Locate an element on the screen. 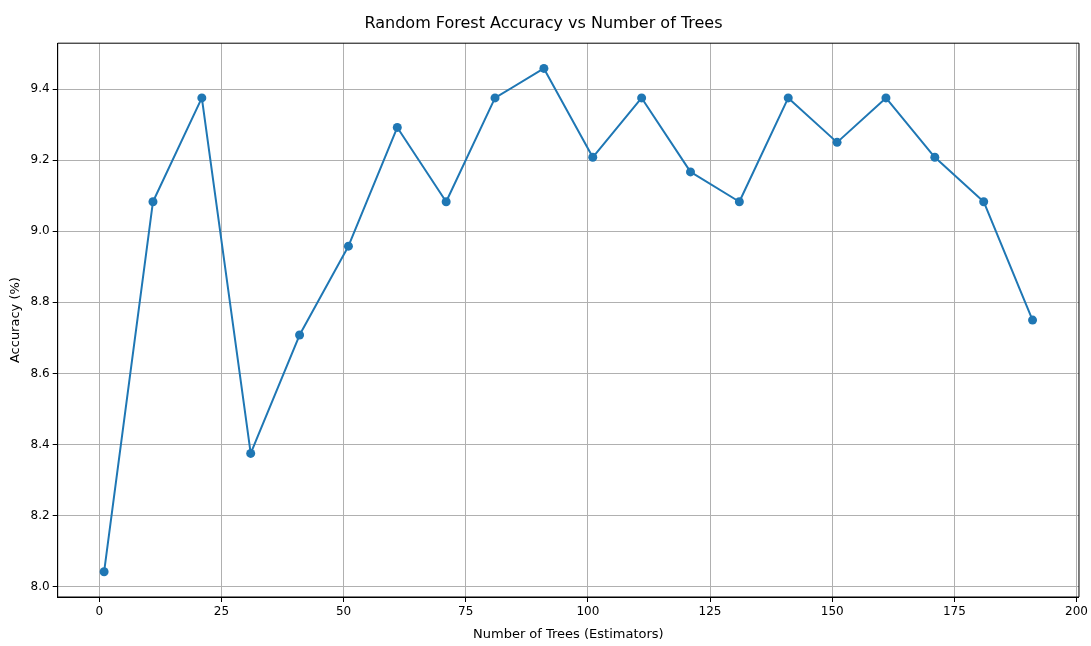 This screenshot has height=646, width=1091. x-tick-label: 125 is located at coordinates (710, 611).